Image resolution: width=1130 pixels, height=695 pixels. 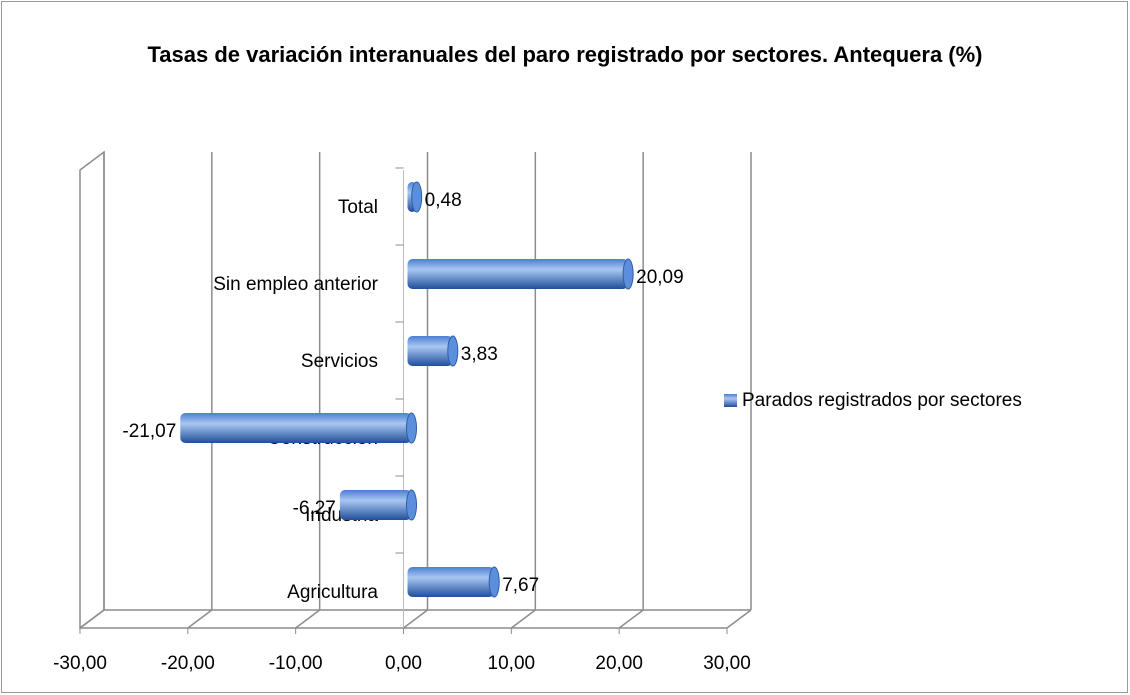 What do you see at coordinates (730, 400) in the screenshot?
I see `legend-swatch` at bounding box center [730, 400].